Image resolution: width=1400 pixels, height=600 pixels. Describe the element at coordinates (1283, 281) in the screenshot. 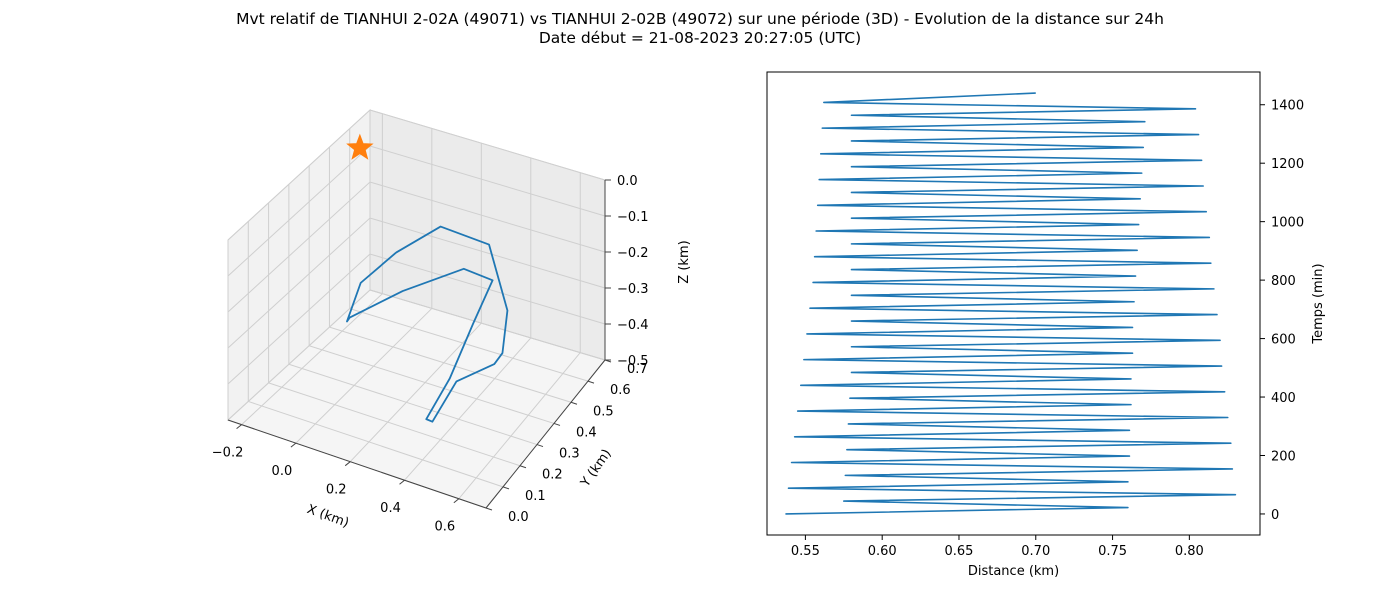

I see `y-tick-label: 800` at that location.